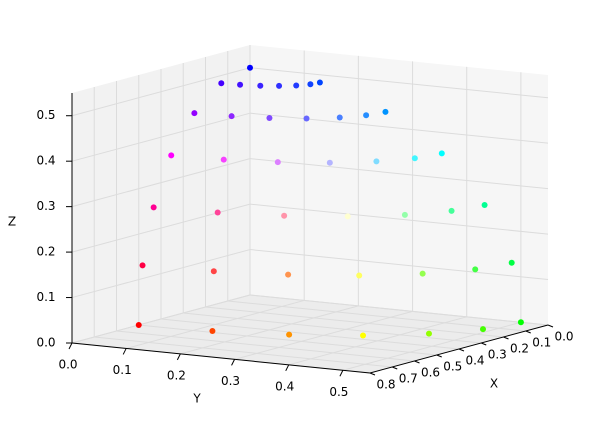 This screenshot has width=598, height=437. Describe the element at coordinates (338, 392) in the screenshot. I see `y-tick-label: 0.5` at that location.